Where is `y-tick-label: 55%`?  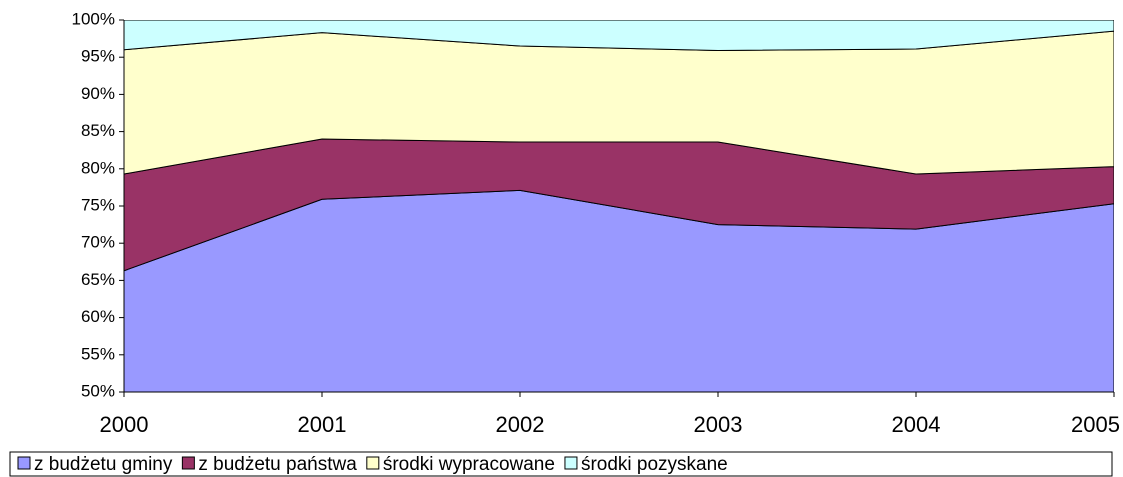
y-tick-label: 55% is located at coordinates (98, 353).